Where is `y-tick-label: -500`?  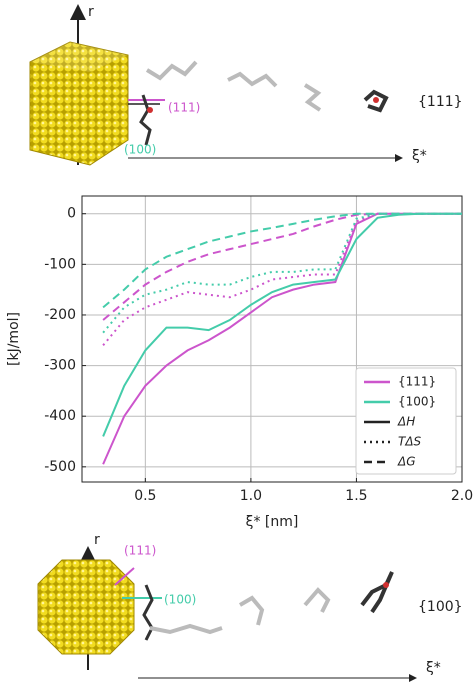 y-tick-label: -500 is located at coordinates (60, 467).